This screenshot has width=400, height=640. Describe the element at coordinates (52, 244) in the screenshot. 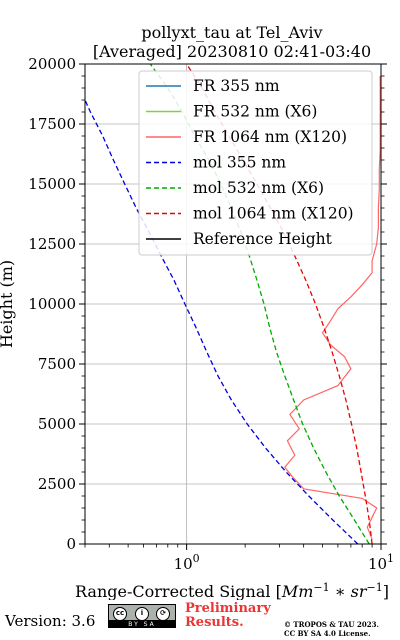

I see `y-tick-label: 12500` at that location.